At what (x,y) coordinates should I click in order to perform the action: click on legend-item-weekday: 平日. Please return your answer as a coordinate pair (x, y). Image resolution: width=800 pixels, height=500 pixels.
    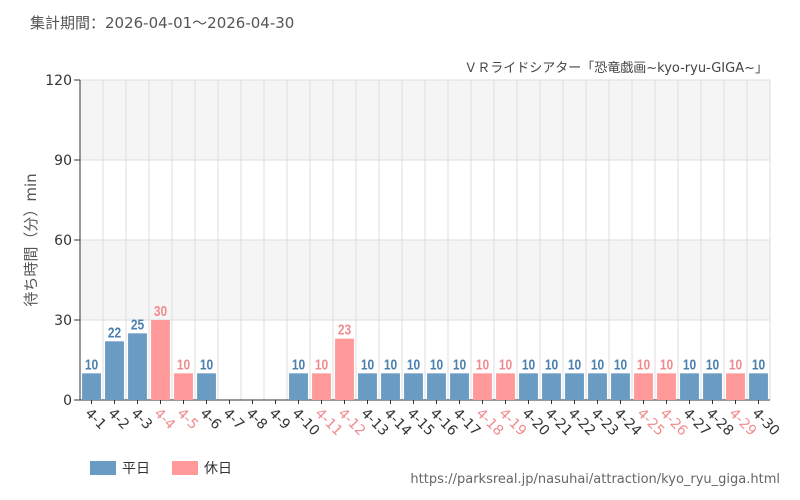
    Looking at the image, I should click on (120, 468).